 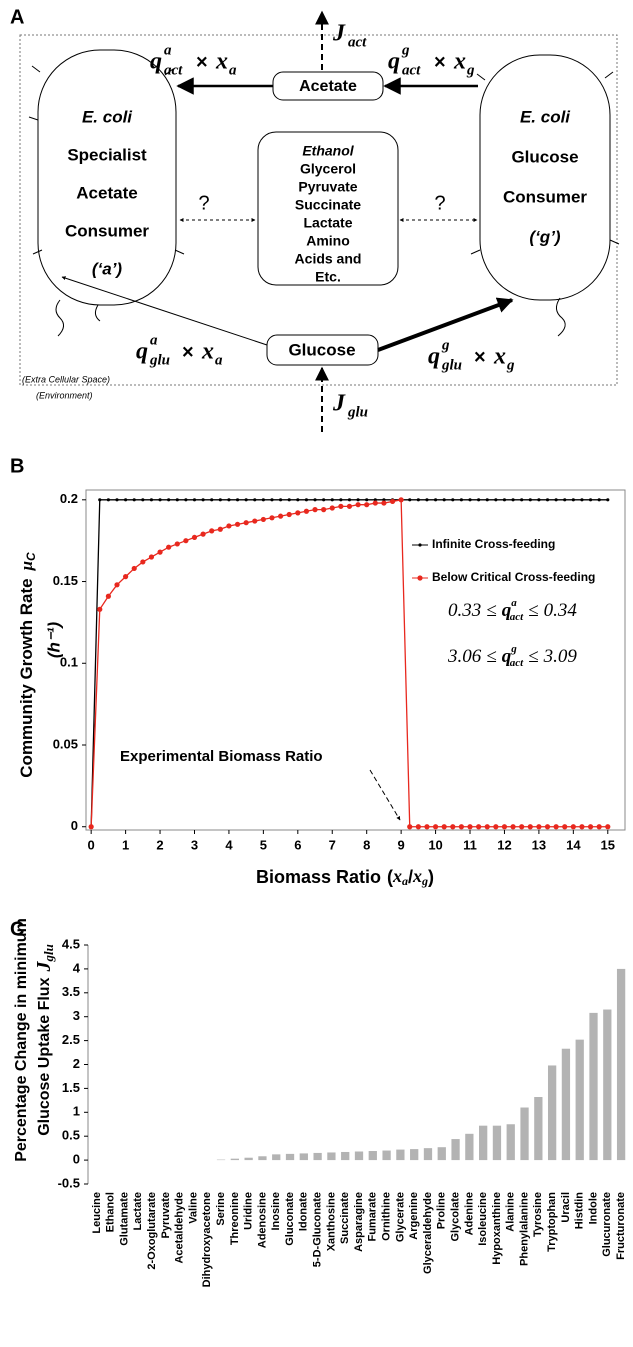 I want to click on x-tick-label: Gluconate, so click(x=290, y=1219).